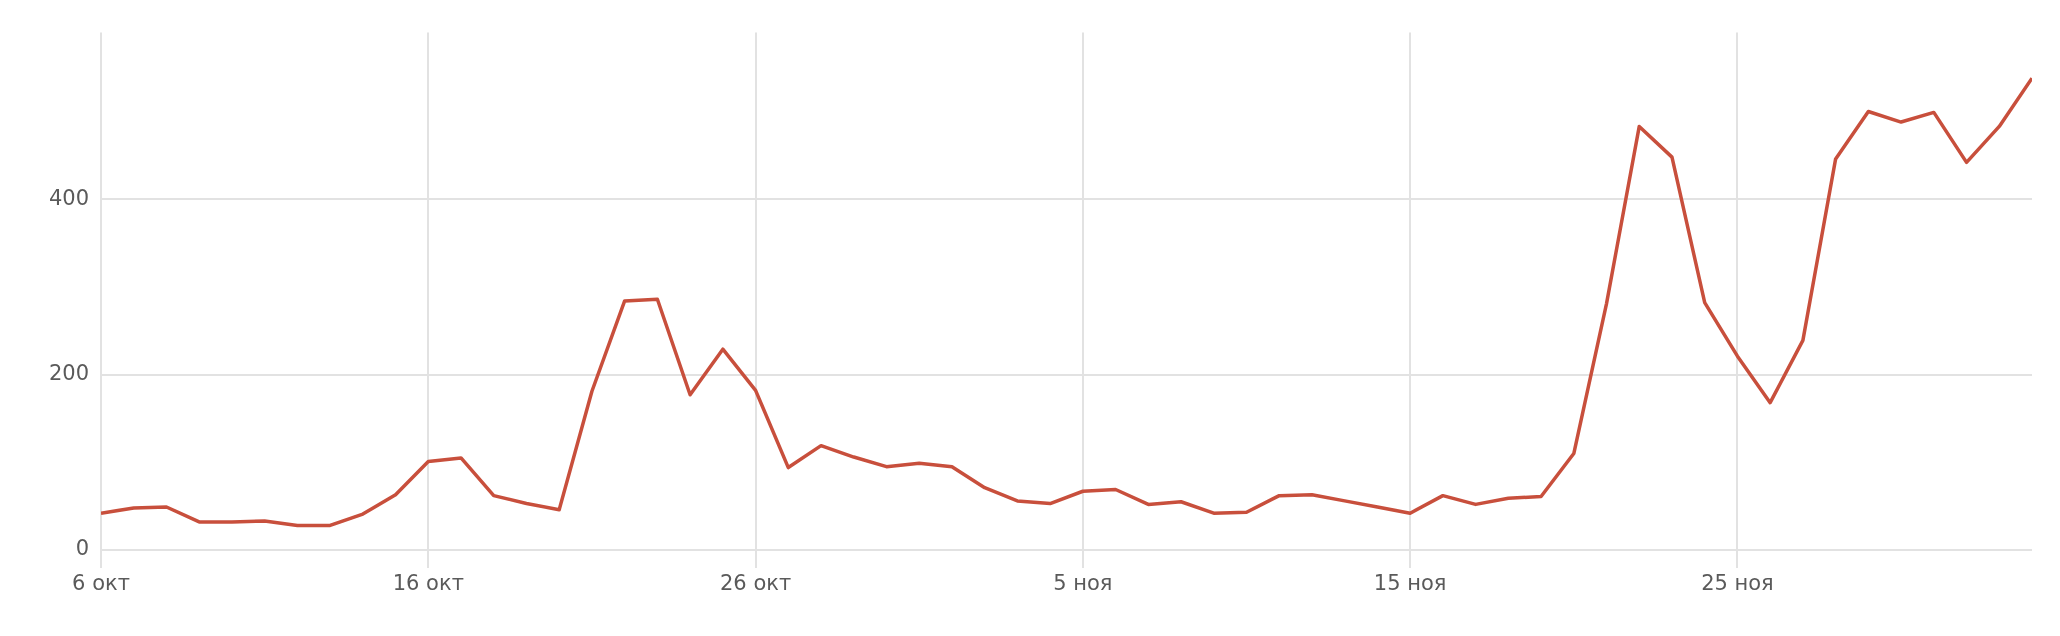  Describe the element at coordinates (101, 583) in the screenshot. I see `x-tick-label: 6 окт` at that location.